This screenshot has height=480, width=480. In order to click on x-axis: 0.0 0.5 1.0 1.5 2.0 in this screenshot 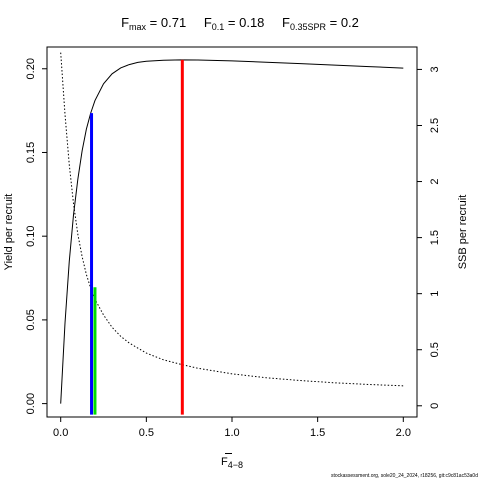, I will do `click(232, 428)`.